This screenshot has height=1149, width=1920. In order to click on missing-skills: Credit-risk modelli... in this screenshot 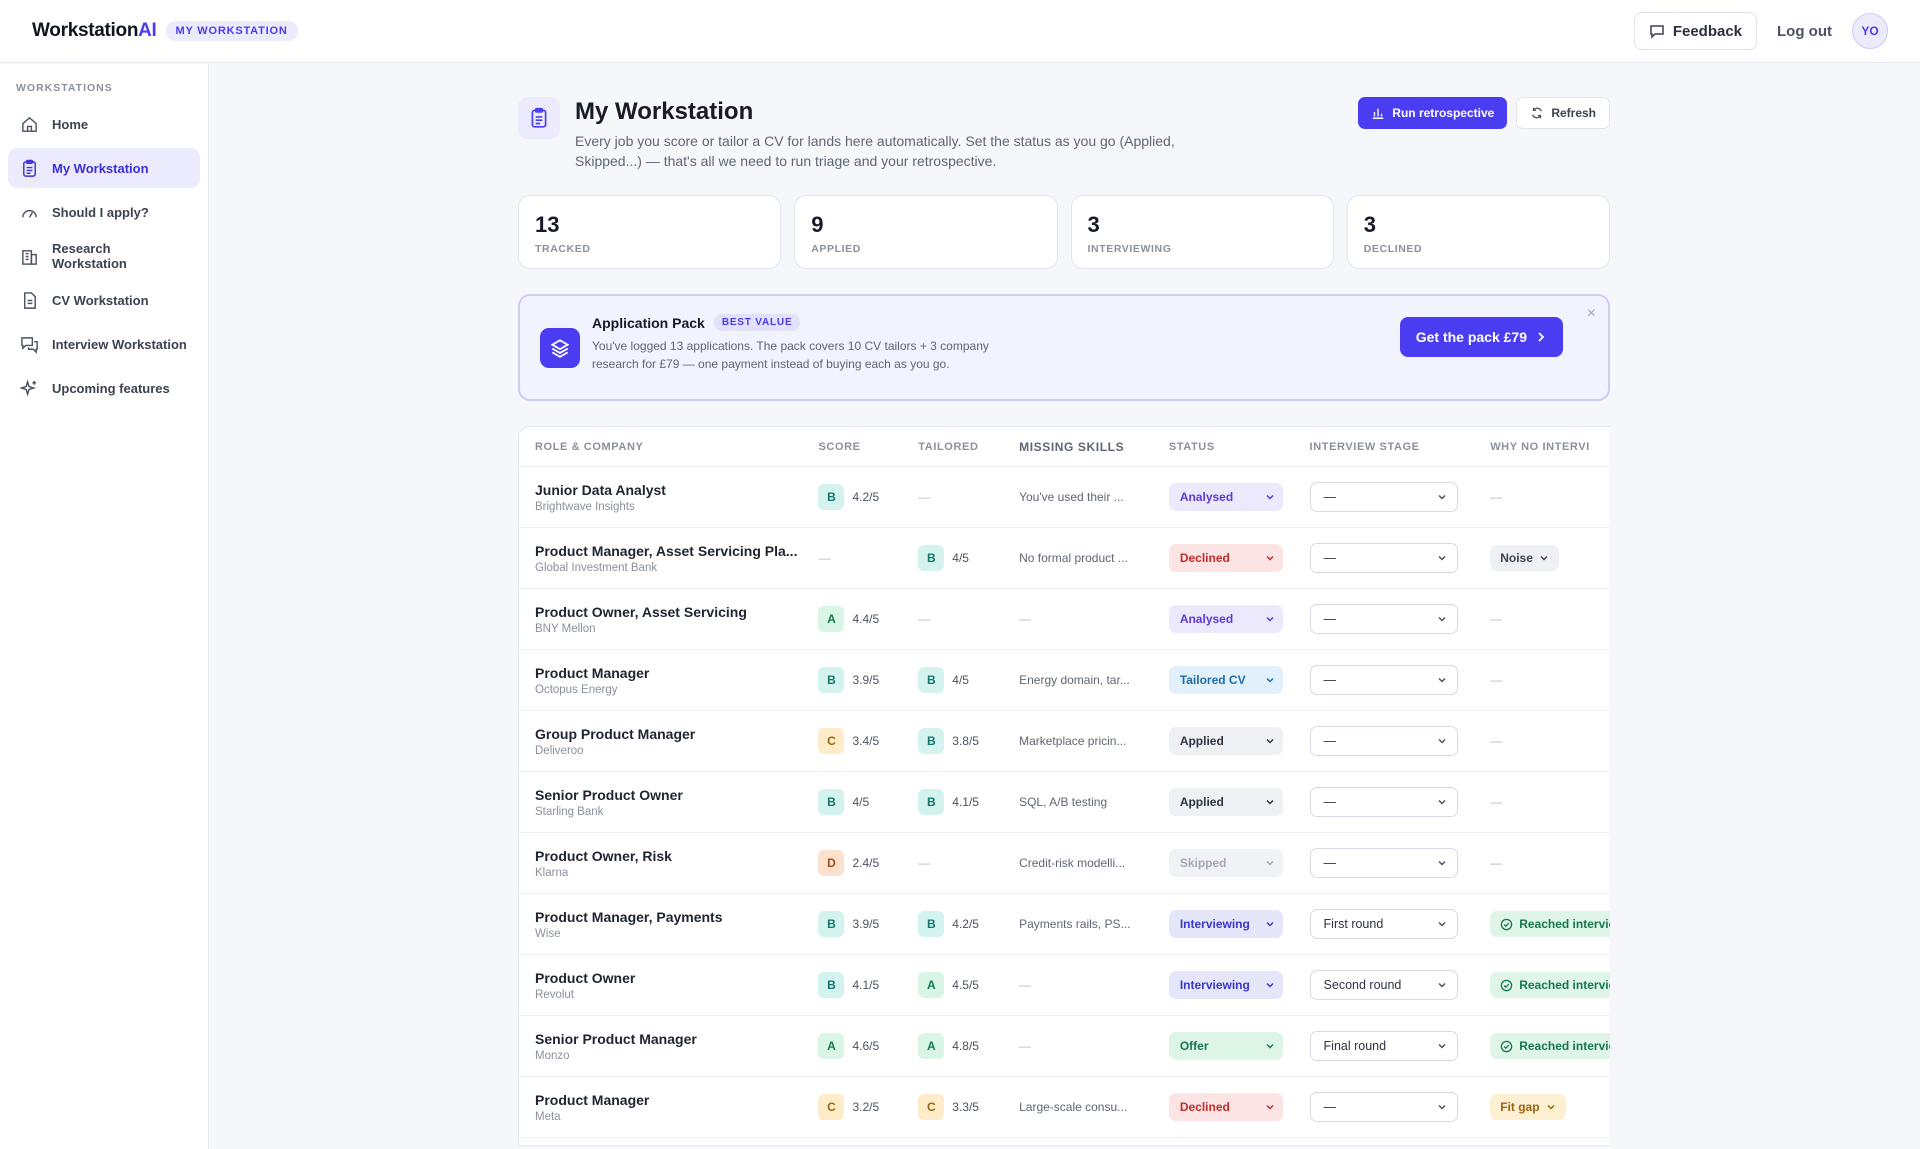, I will do `click(1072, 863)`.